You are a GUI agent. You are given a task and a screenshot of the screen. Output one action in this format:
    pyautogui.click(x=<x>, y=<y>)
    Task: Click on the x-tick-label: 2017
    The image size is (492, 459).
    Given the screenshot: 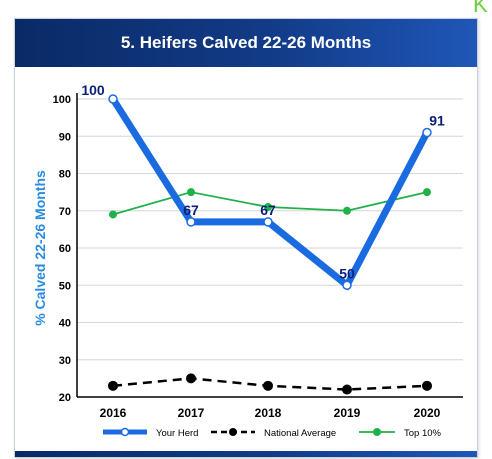 What is the action you would take?
    pyautogui.click(x=191, y=413)
    